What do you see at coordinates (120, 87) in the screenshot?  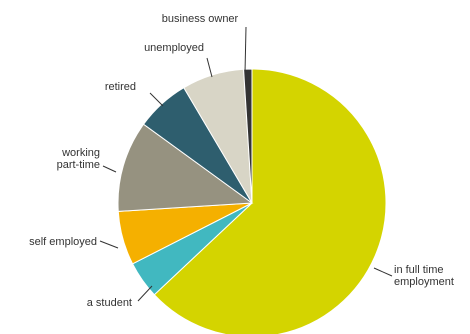 I see `label-retired: retired` at bounding box center [120, 87].